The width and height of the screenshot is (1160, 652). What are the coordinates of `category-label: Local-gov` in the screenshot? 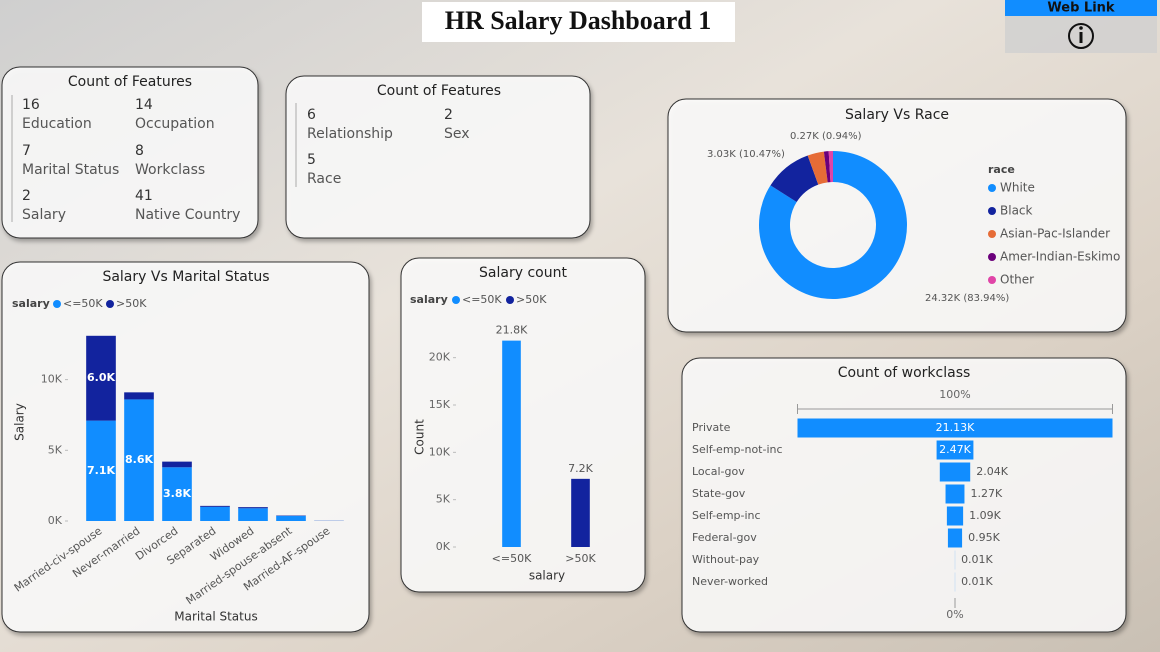 It's located at (718, 471).